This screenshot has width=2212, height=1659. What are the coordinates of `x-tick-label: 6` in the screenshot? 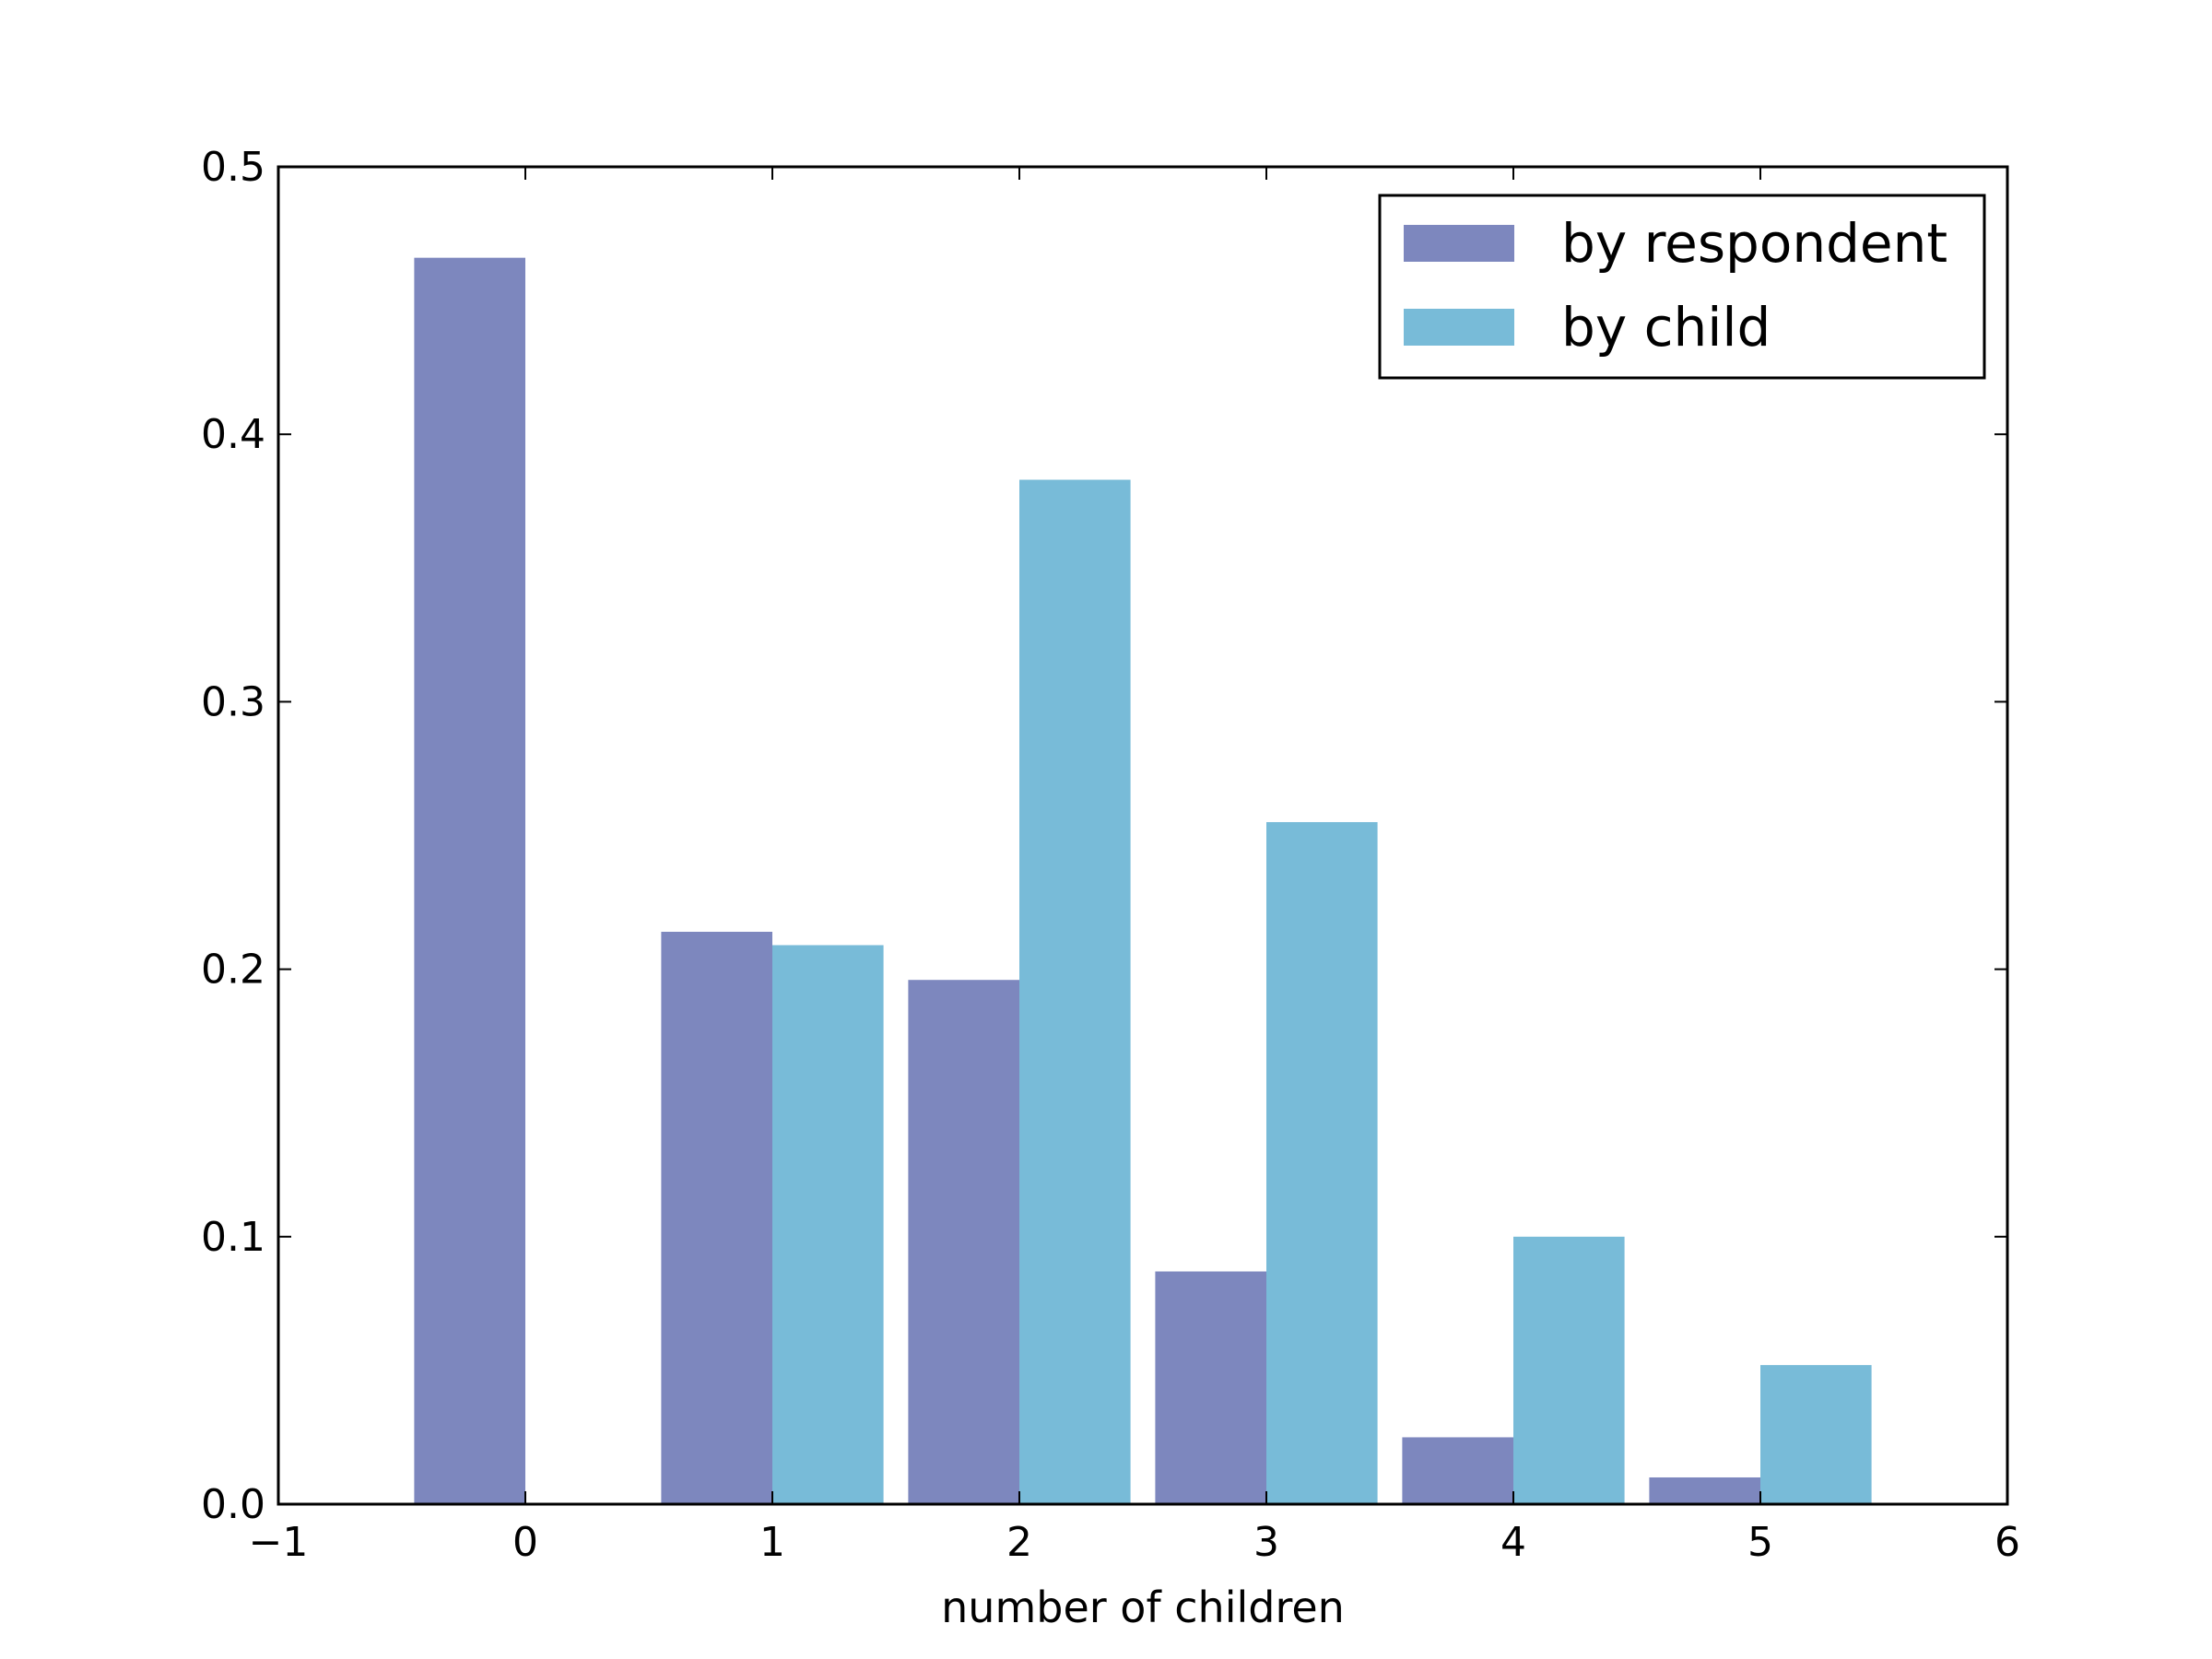 It's located at (2007, 1542).